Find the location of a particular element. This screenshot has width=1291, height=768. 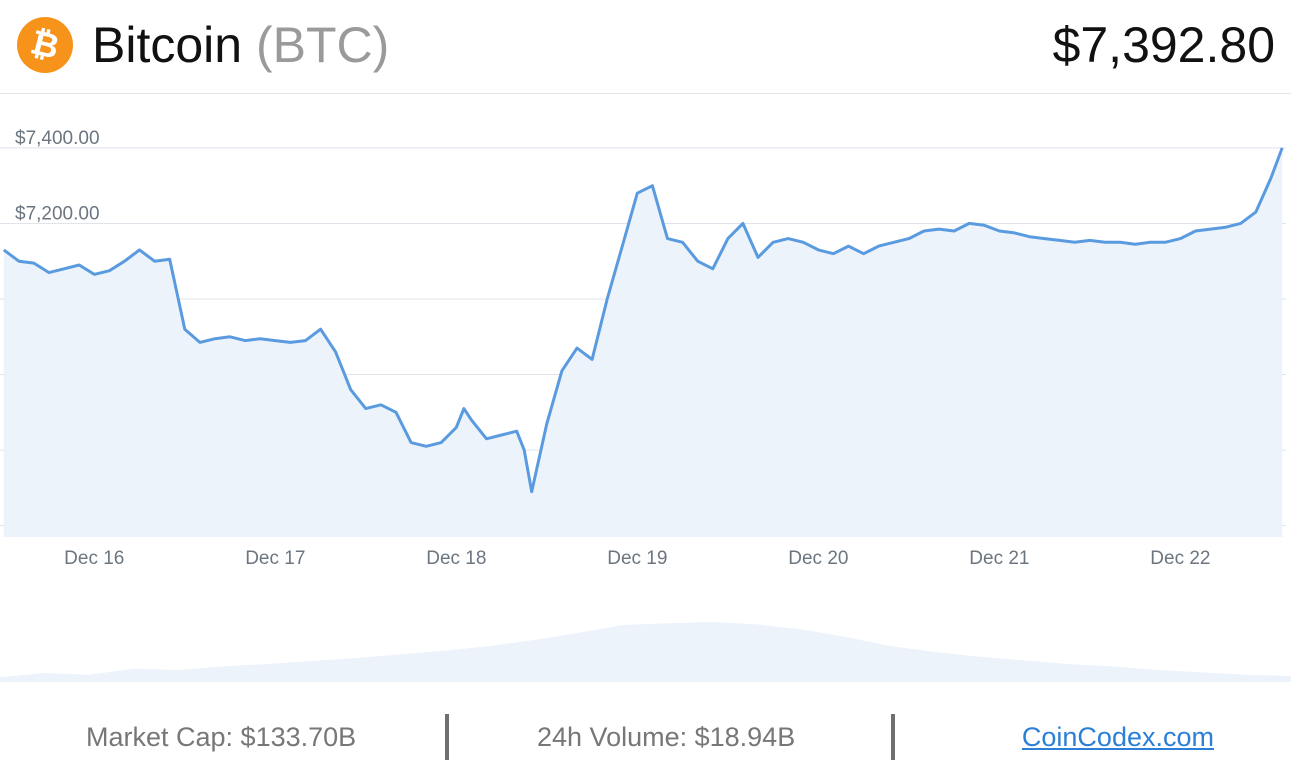

current-price: $7,392.80 is located at coordinates (1163, 45).